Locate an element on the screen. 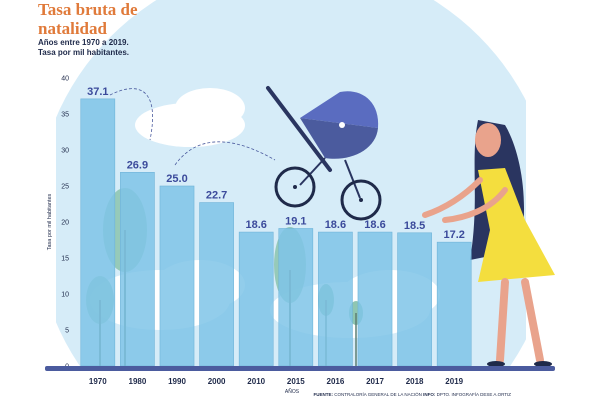 The image size is (591, 400). x-tick-label-2019: 2019 is located at coordinates (454, 381).